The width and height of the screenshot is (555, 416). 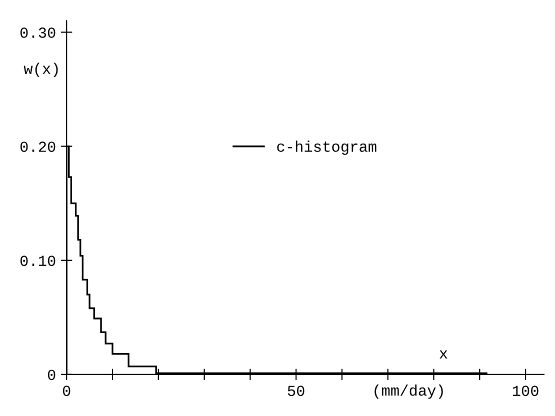 What do you see at coordinates (38, 261) in the screenshot?
I see `y-tick-label: 0.10` at bounding box center [38, 261].